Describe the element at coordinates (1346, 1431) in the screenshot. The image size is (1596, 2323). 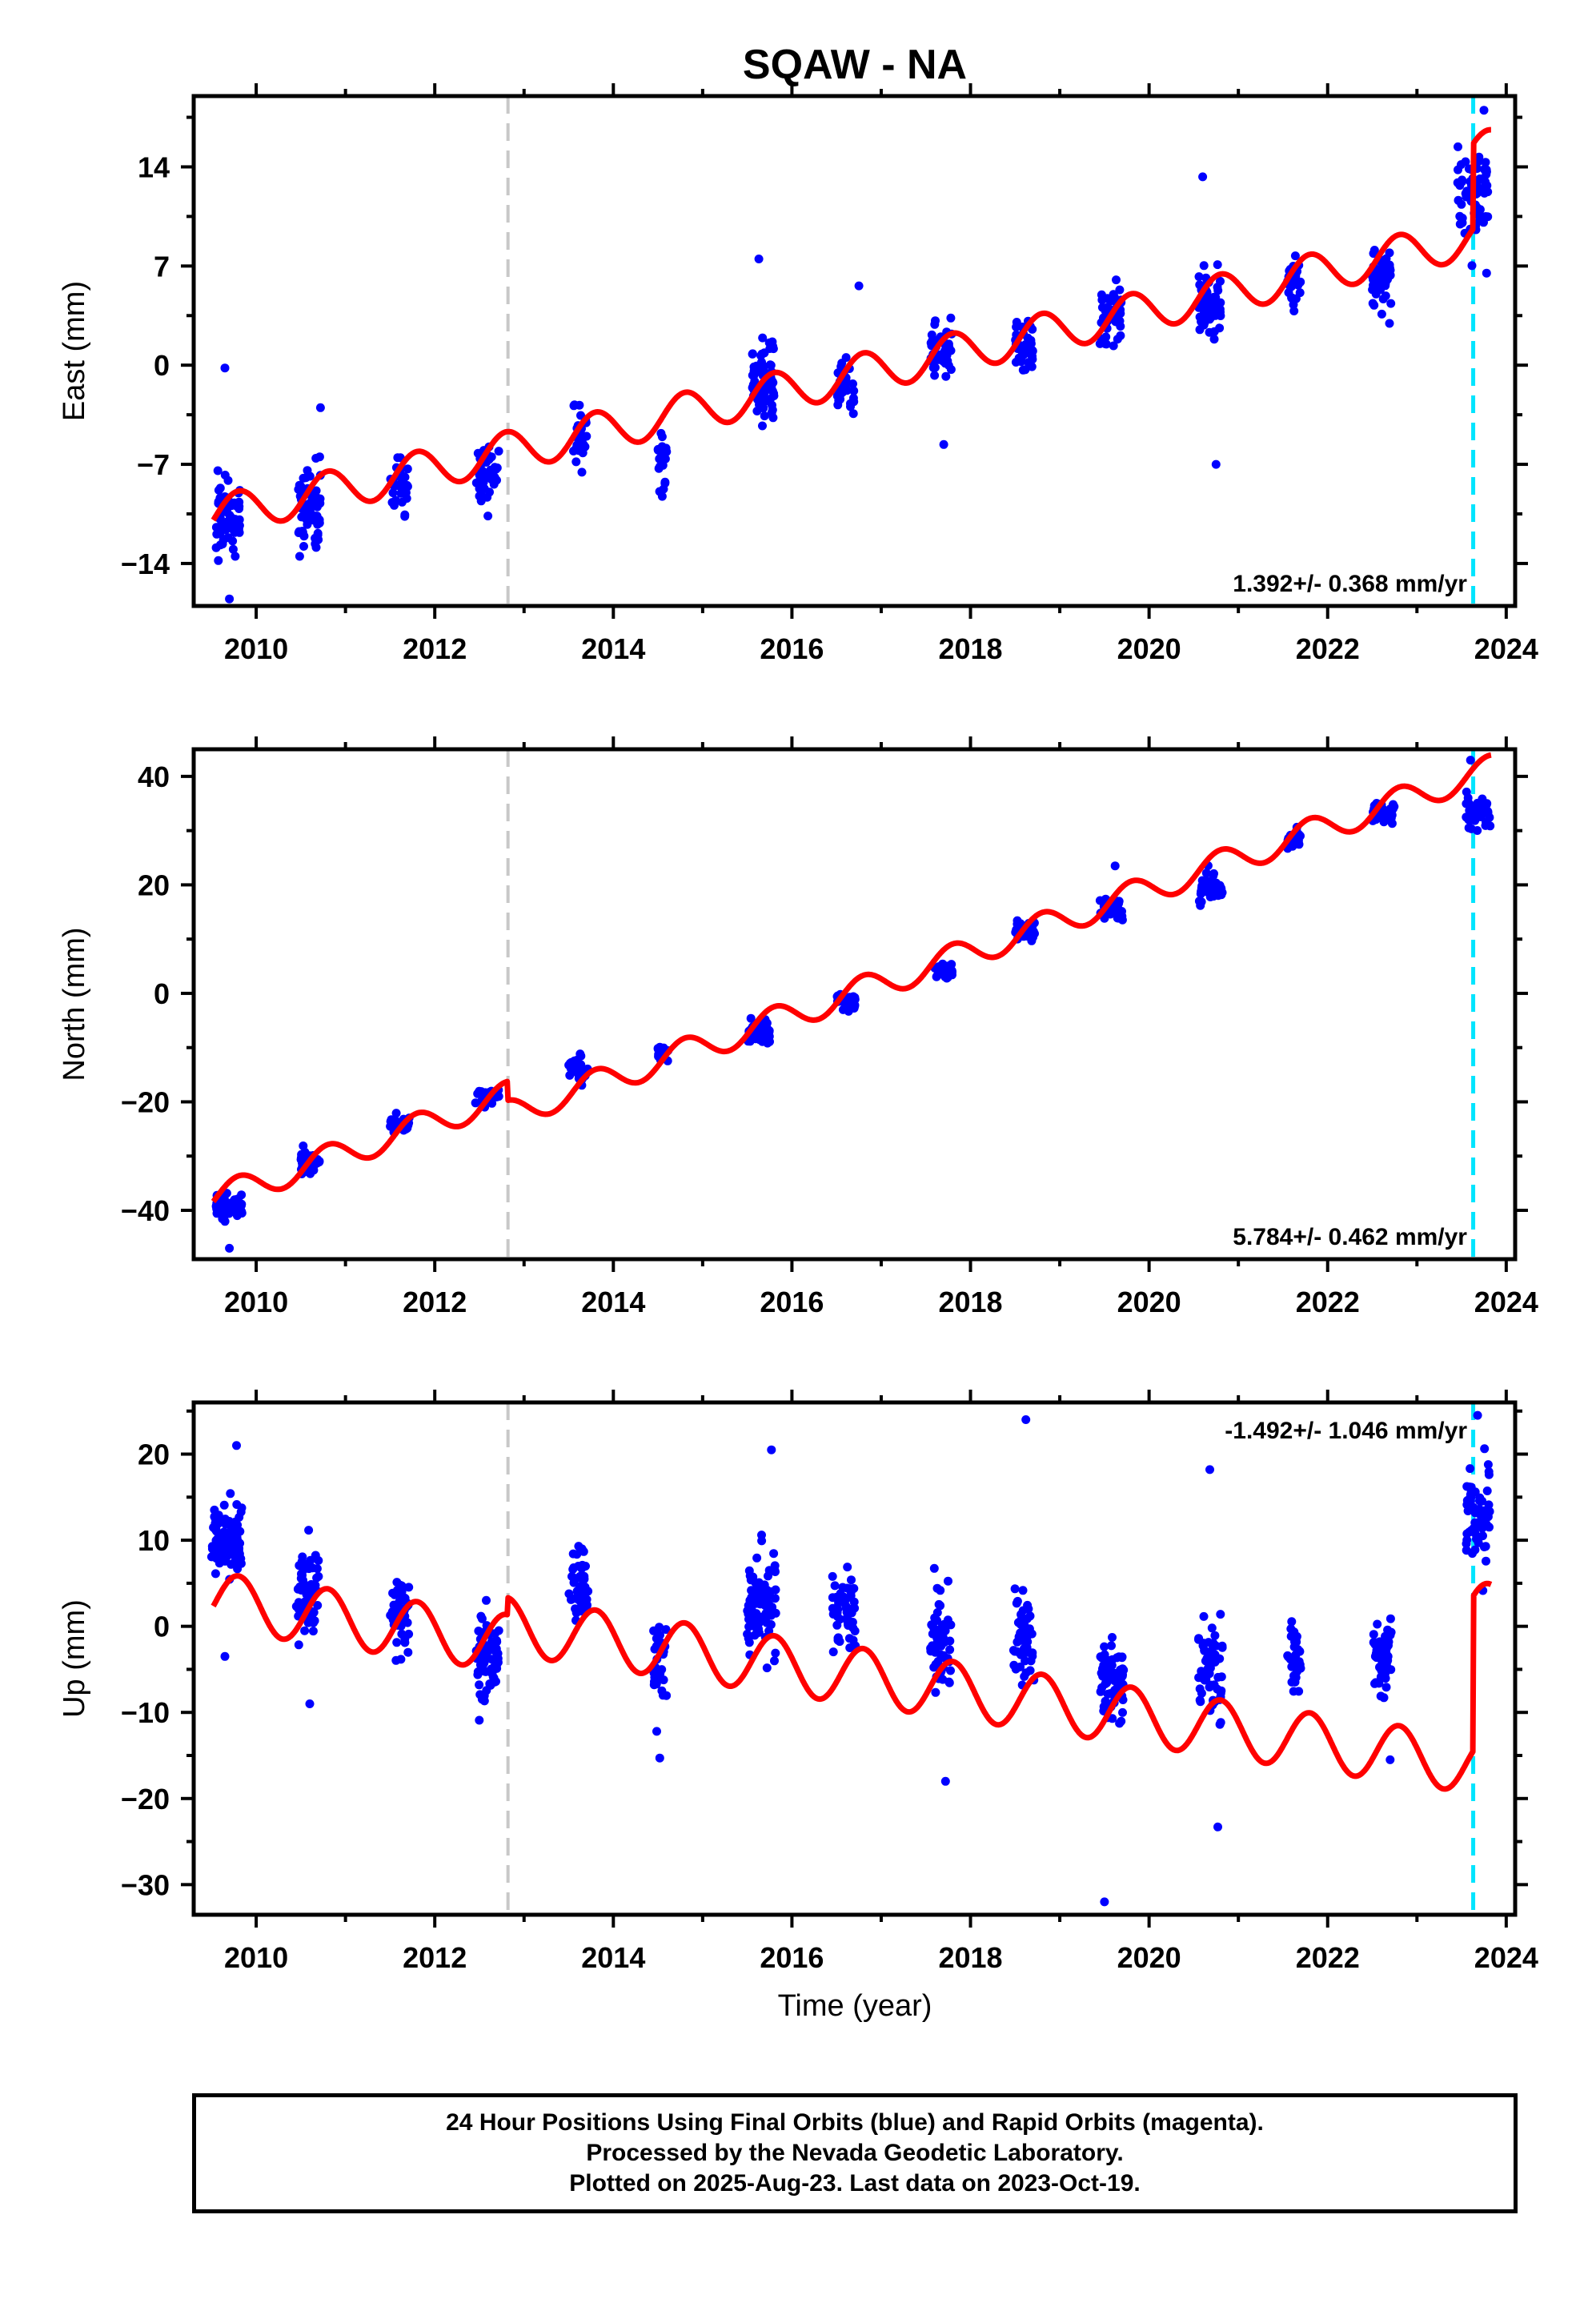
I see `up-rate-label: -1.492+/- 1.046 mm/yr` at that location.